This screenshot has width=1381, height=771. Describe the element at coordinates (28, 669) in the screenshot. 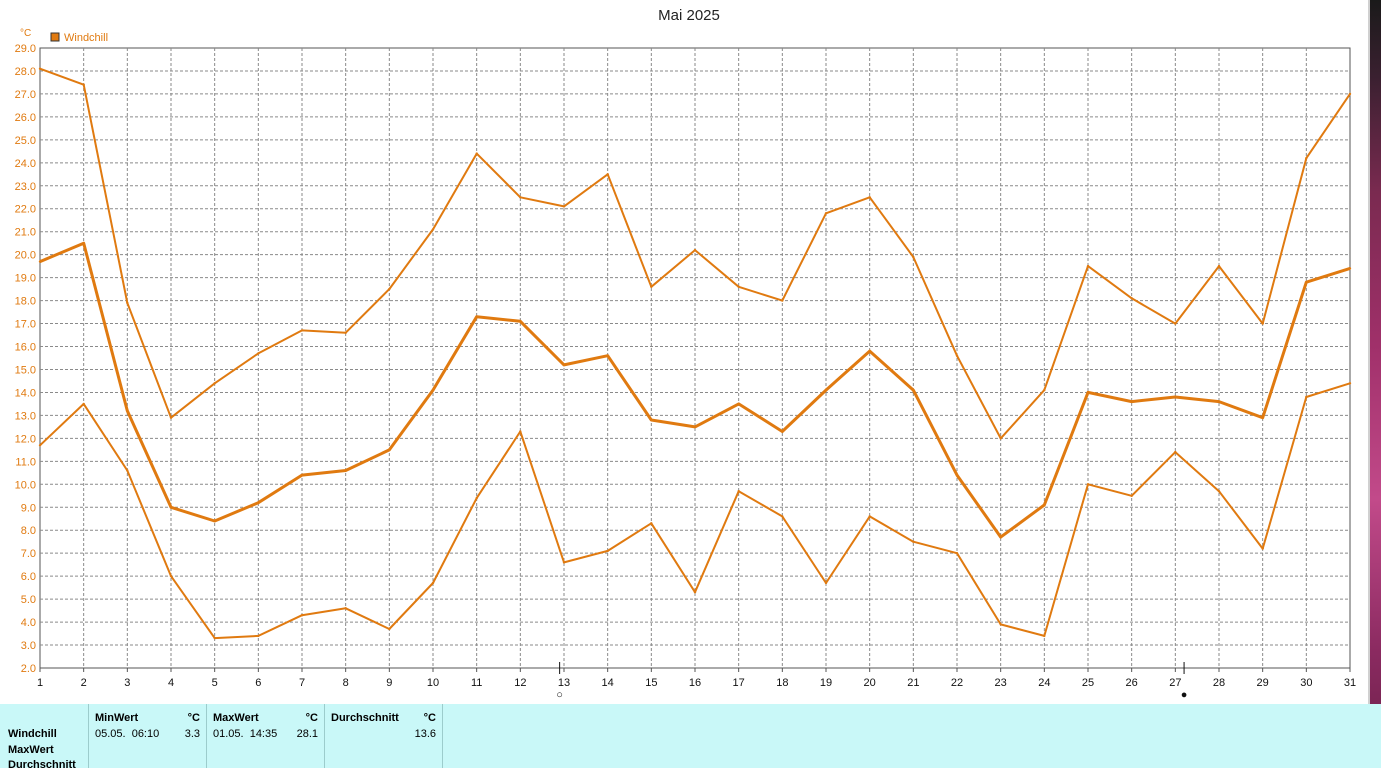

I see `y-tick-label: 2.0` at that location.